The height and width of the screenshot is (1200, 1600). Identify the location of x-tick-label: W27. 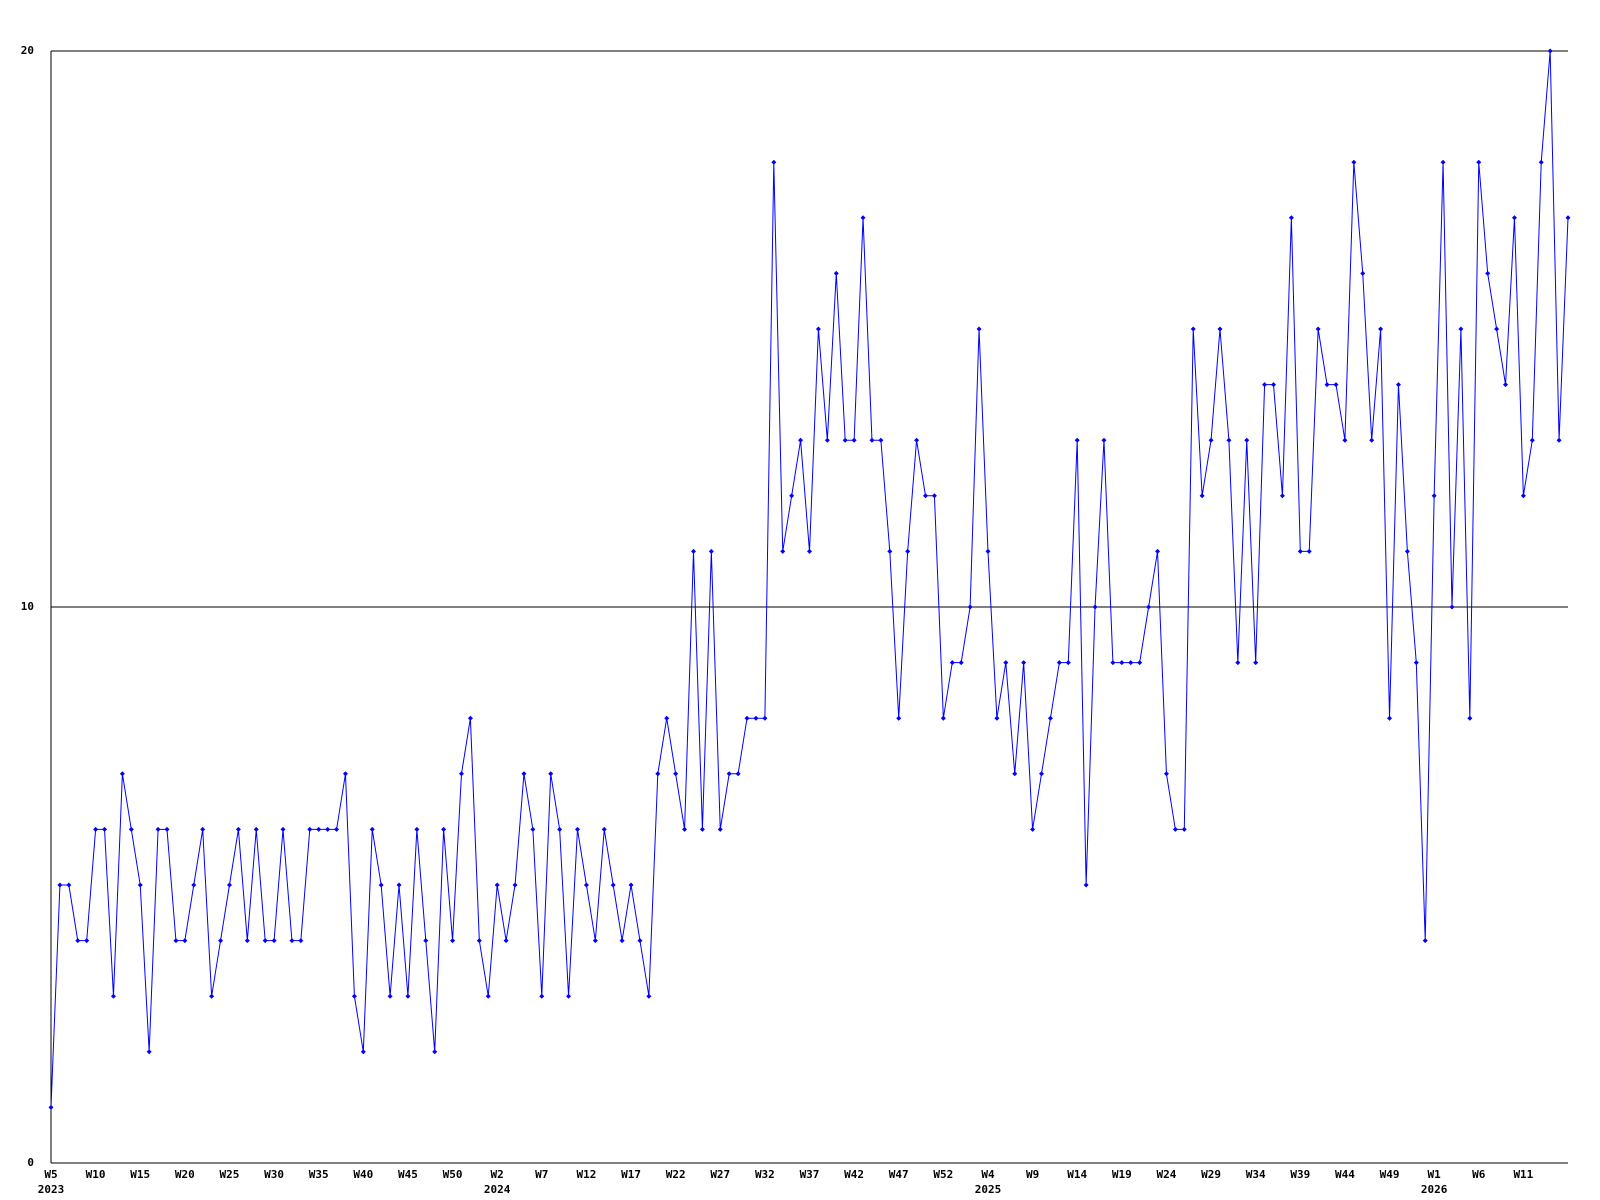
(720, 1174).